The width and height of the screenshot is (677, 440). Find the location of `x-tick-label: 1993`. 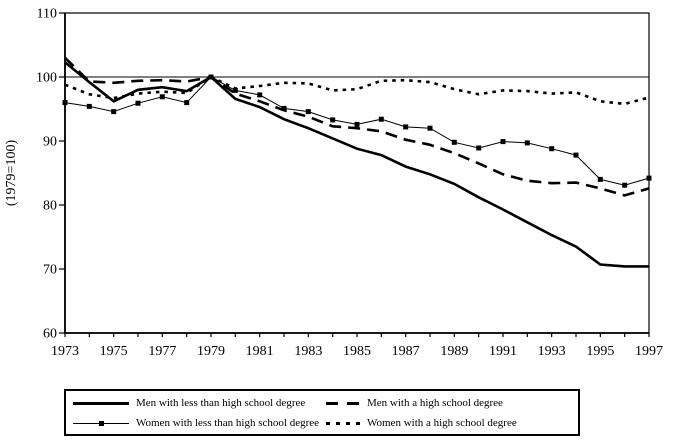

x-tick-label: 1993 is located at coordinates (552, 351).